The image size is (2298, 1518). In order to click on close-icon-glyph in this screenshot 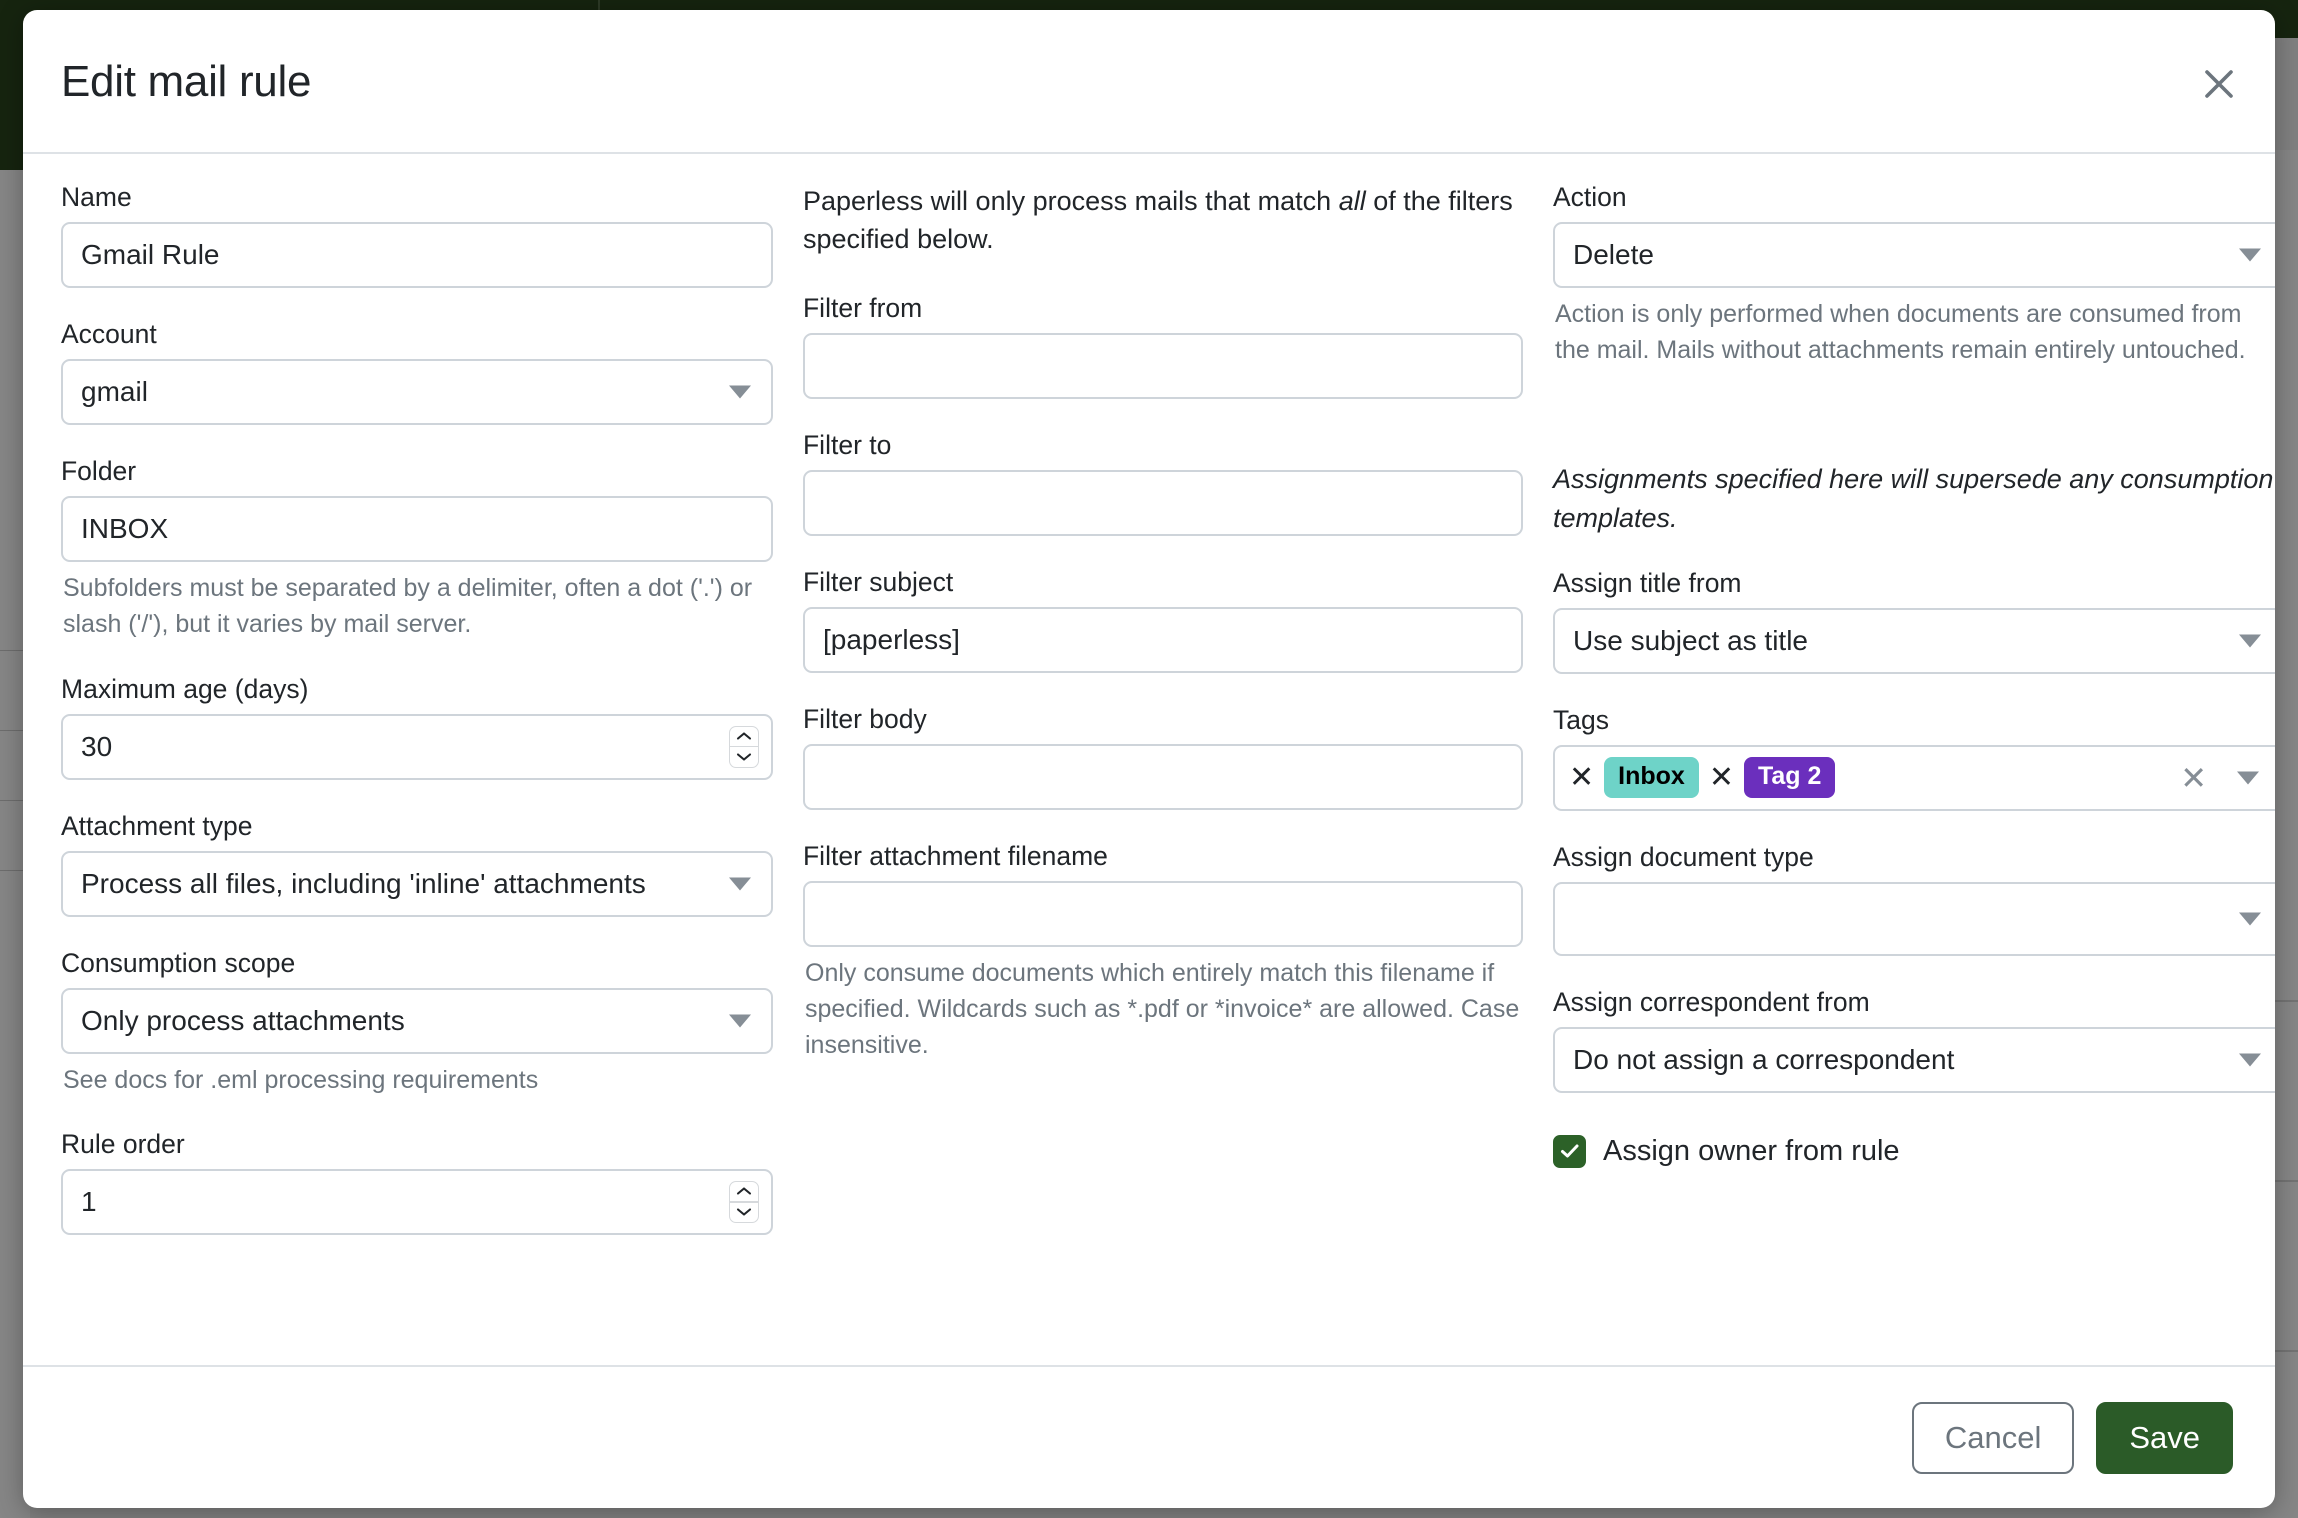, I will do `click(2219, 84)`.